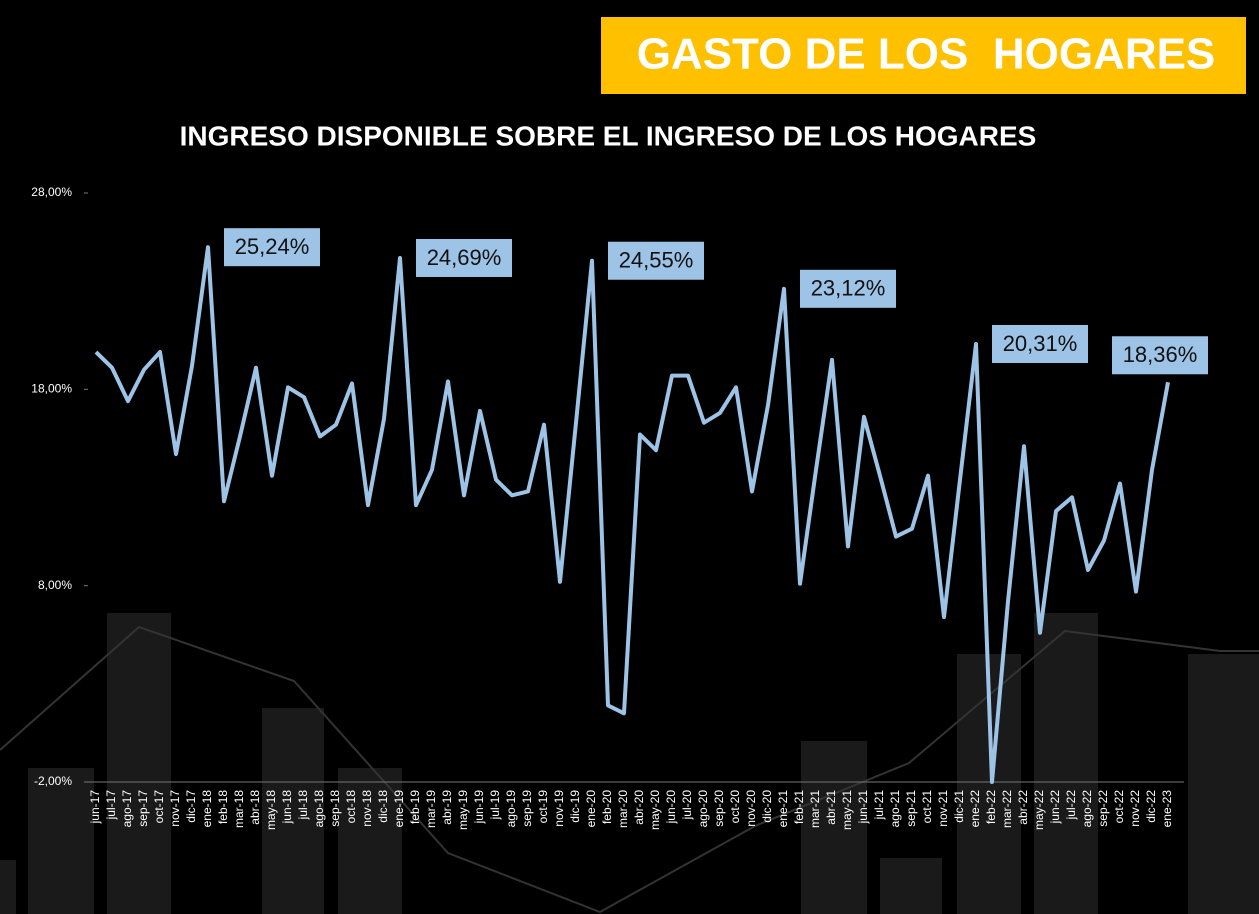  Describe the element at coordinates (1151, 806) in the screenshot. I see `x-tick-label: dic-22` at that location.